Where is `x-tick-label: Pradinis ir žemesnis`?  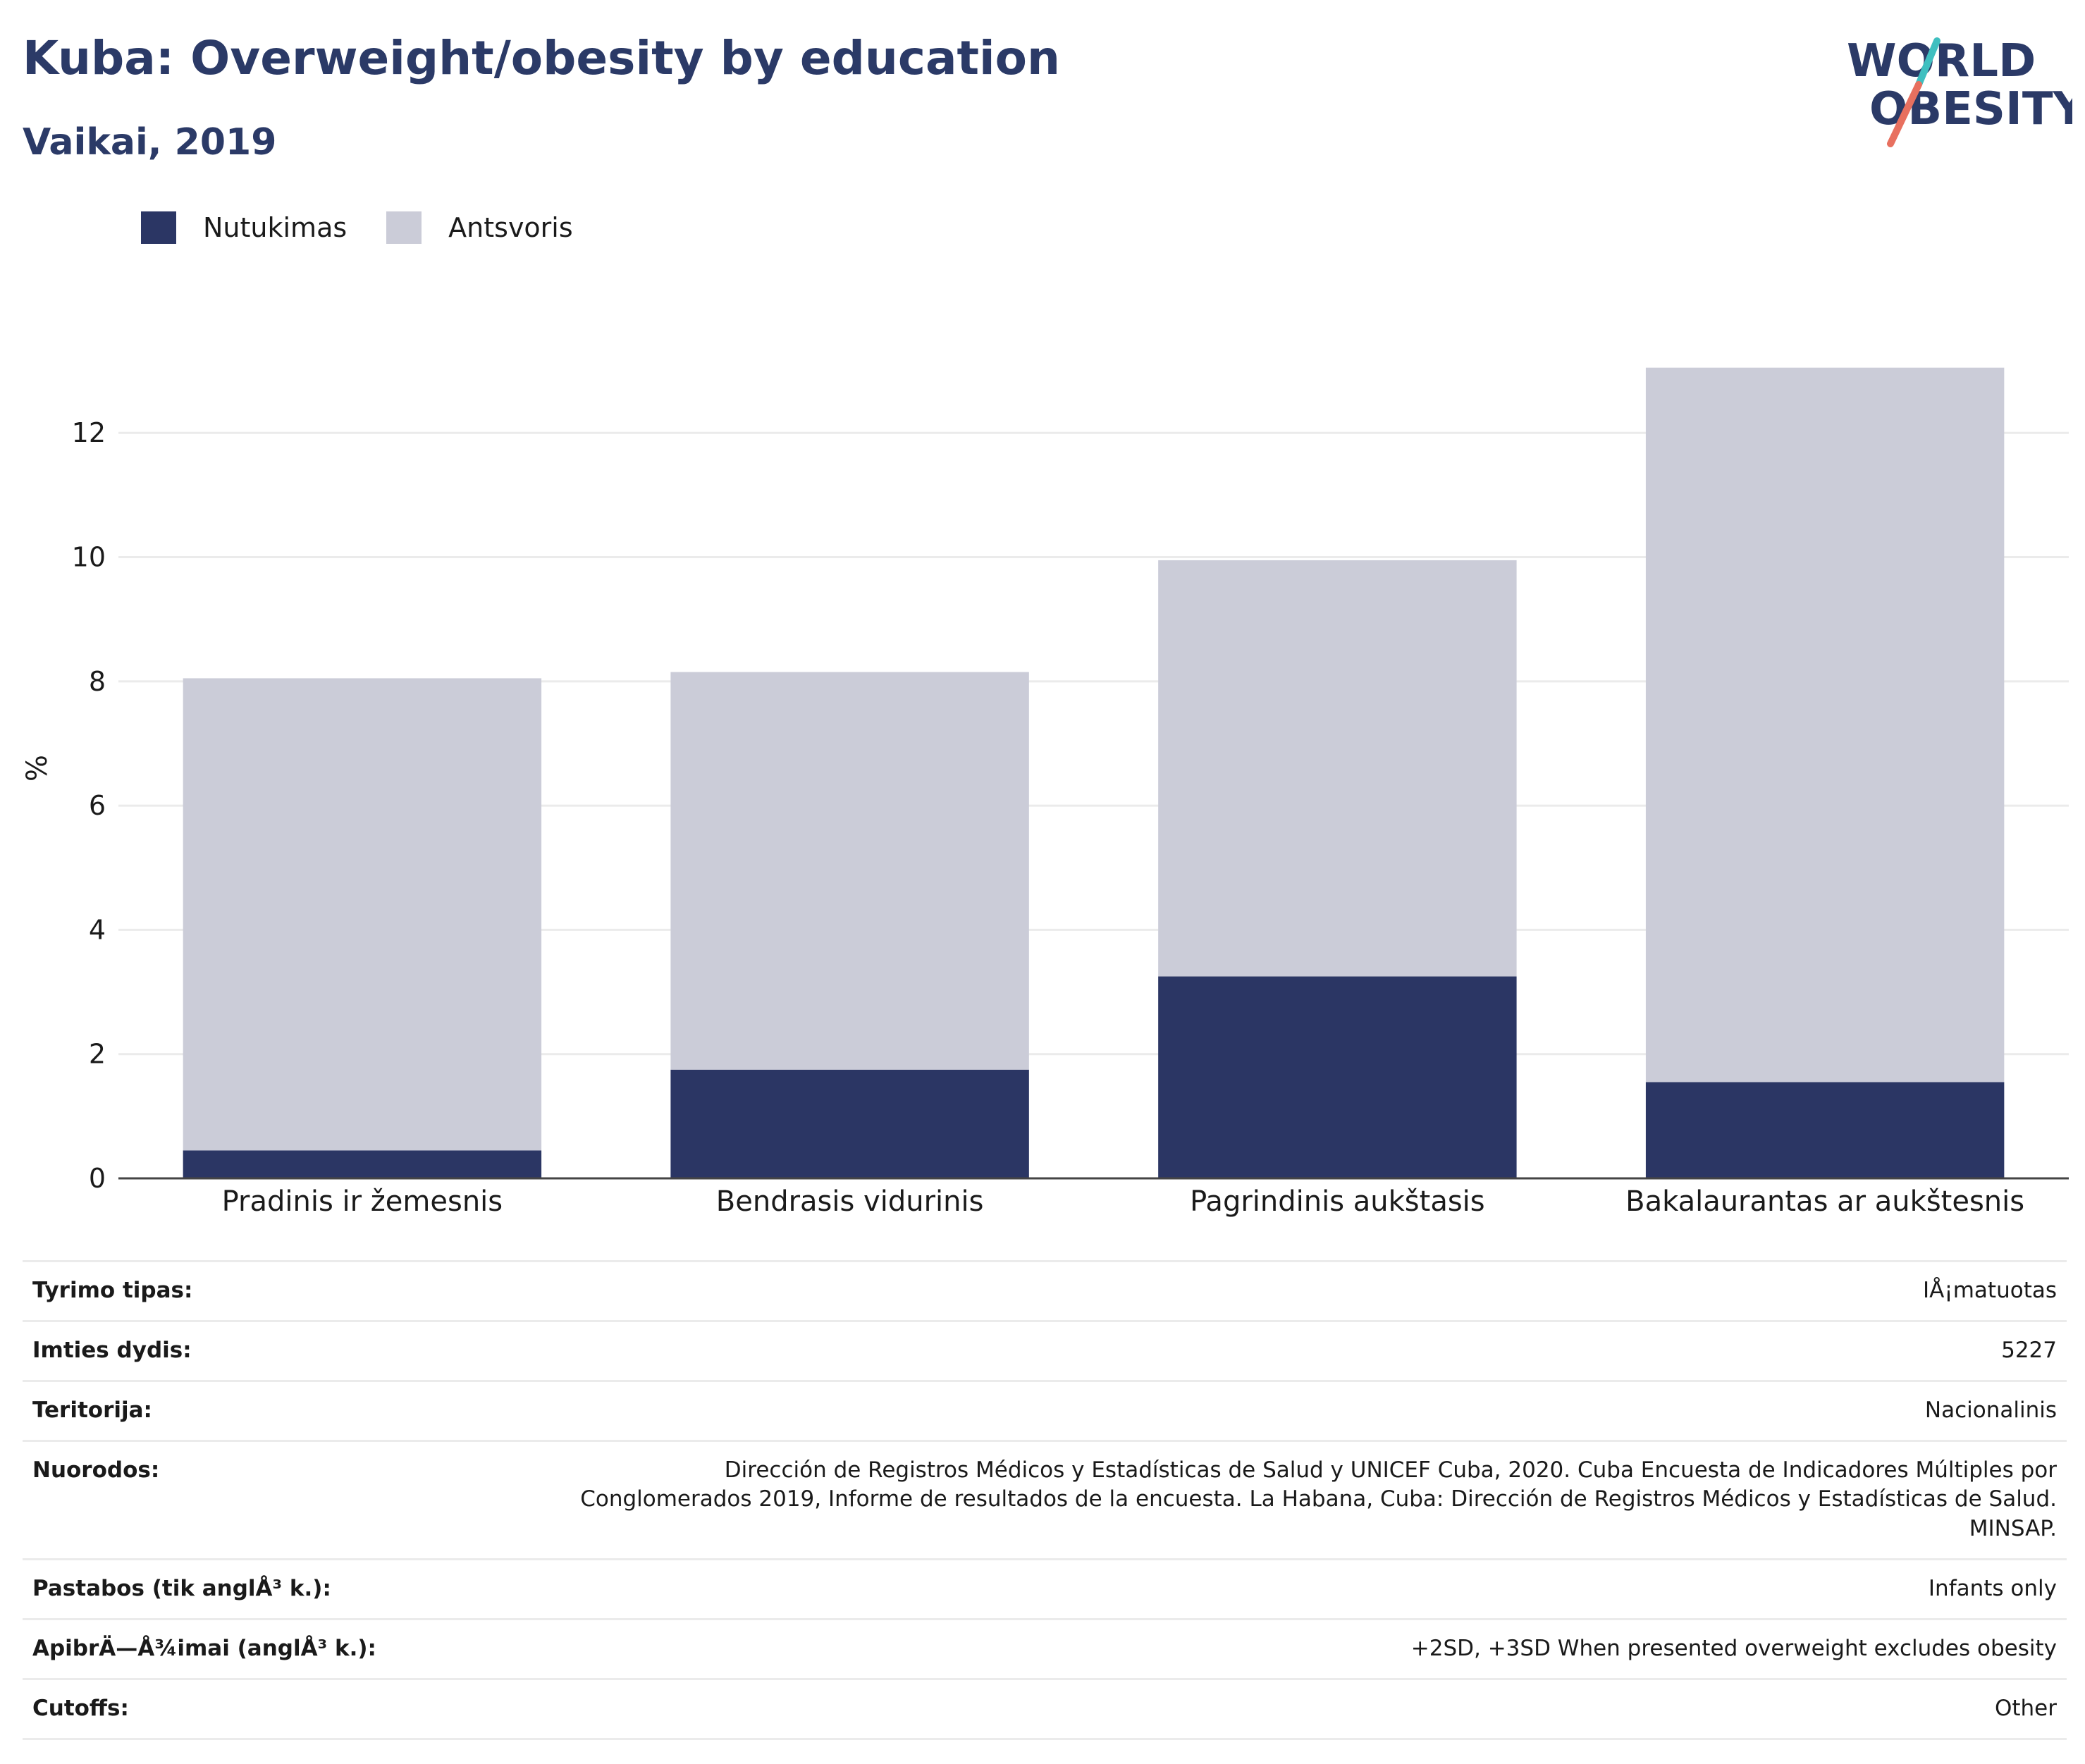 x-tick-label: Pradinis ir žemesnis is located at coordinates (362, 1201).